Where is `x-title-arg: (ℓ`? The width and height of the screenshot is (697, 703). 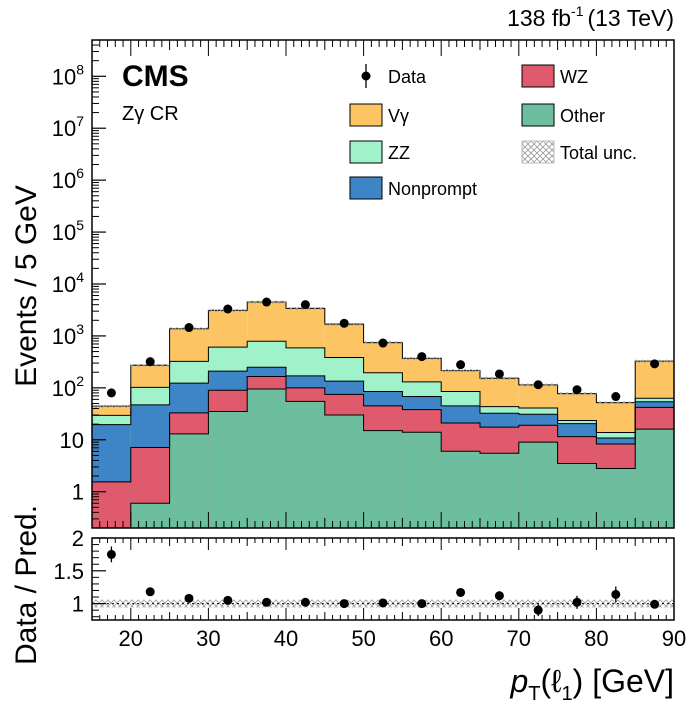
x-title-arg: (ℓ is located at coordinates (551, 681).